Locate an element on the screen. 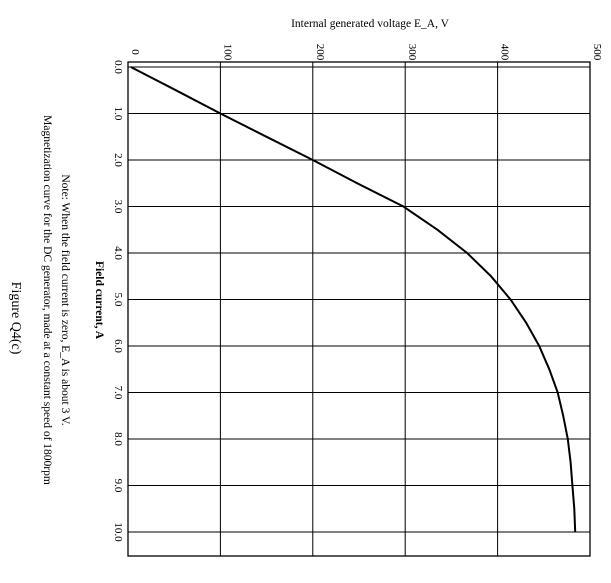 The image size is (611, 583). tick-label-current-0: 0.0 is located at coordinates (118, 67).